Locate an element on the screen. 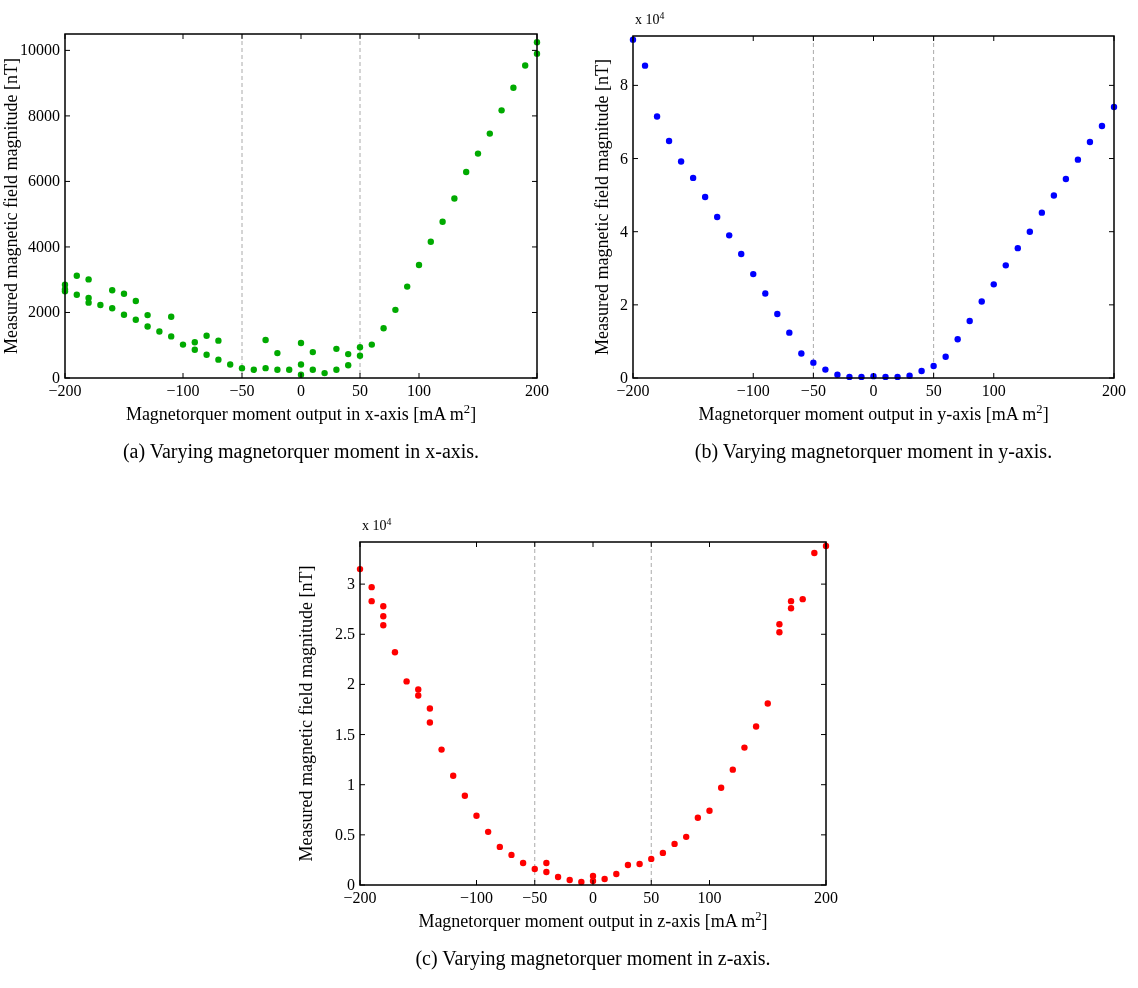  x-axis-title: Magnetorquer moment output in x-axis [mA m$^{2}$] is located at coordinates (301, 413).